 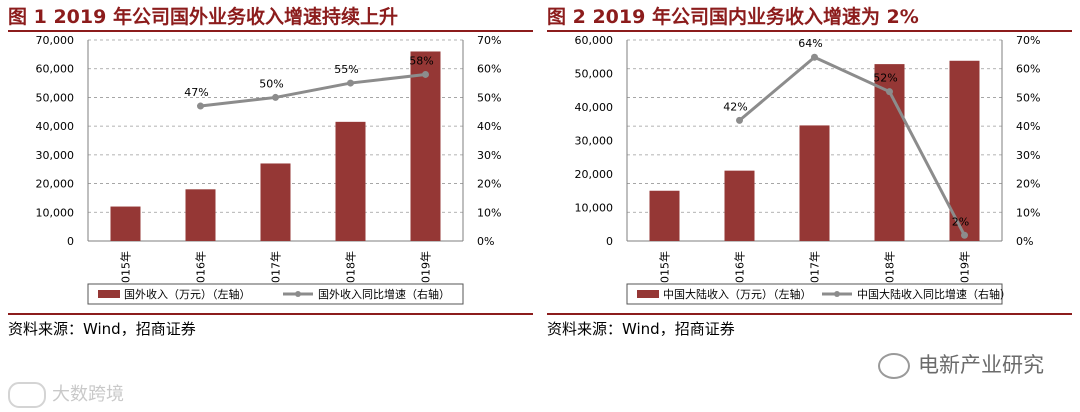 I want to click on brand-logo-icon, so click(x=27, y=395).